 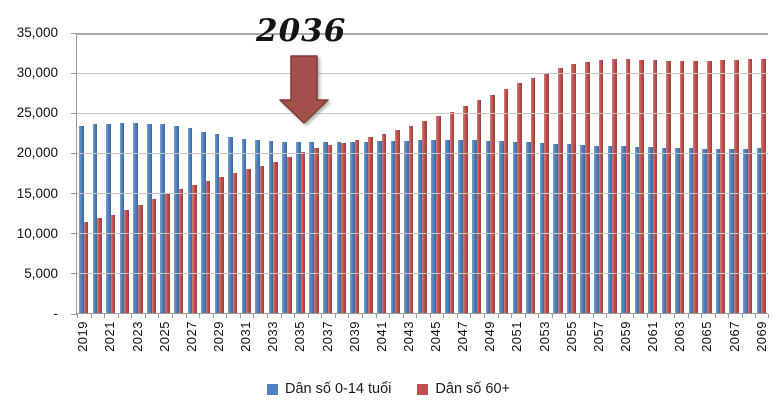 I want to click on bar-0-14-2019, so click(x=81, y=219).